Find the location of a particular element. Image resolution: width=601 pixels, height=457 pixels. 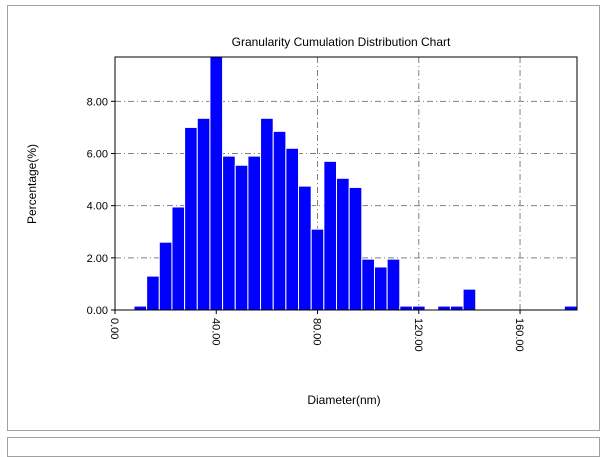

y-axis-label: Percentage(%) is located at coordinates (32, 184).